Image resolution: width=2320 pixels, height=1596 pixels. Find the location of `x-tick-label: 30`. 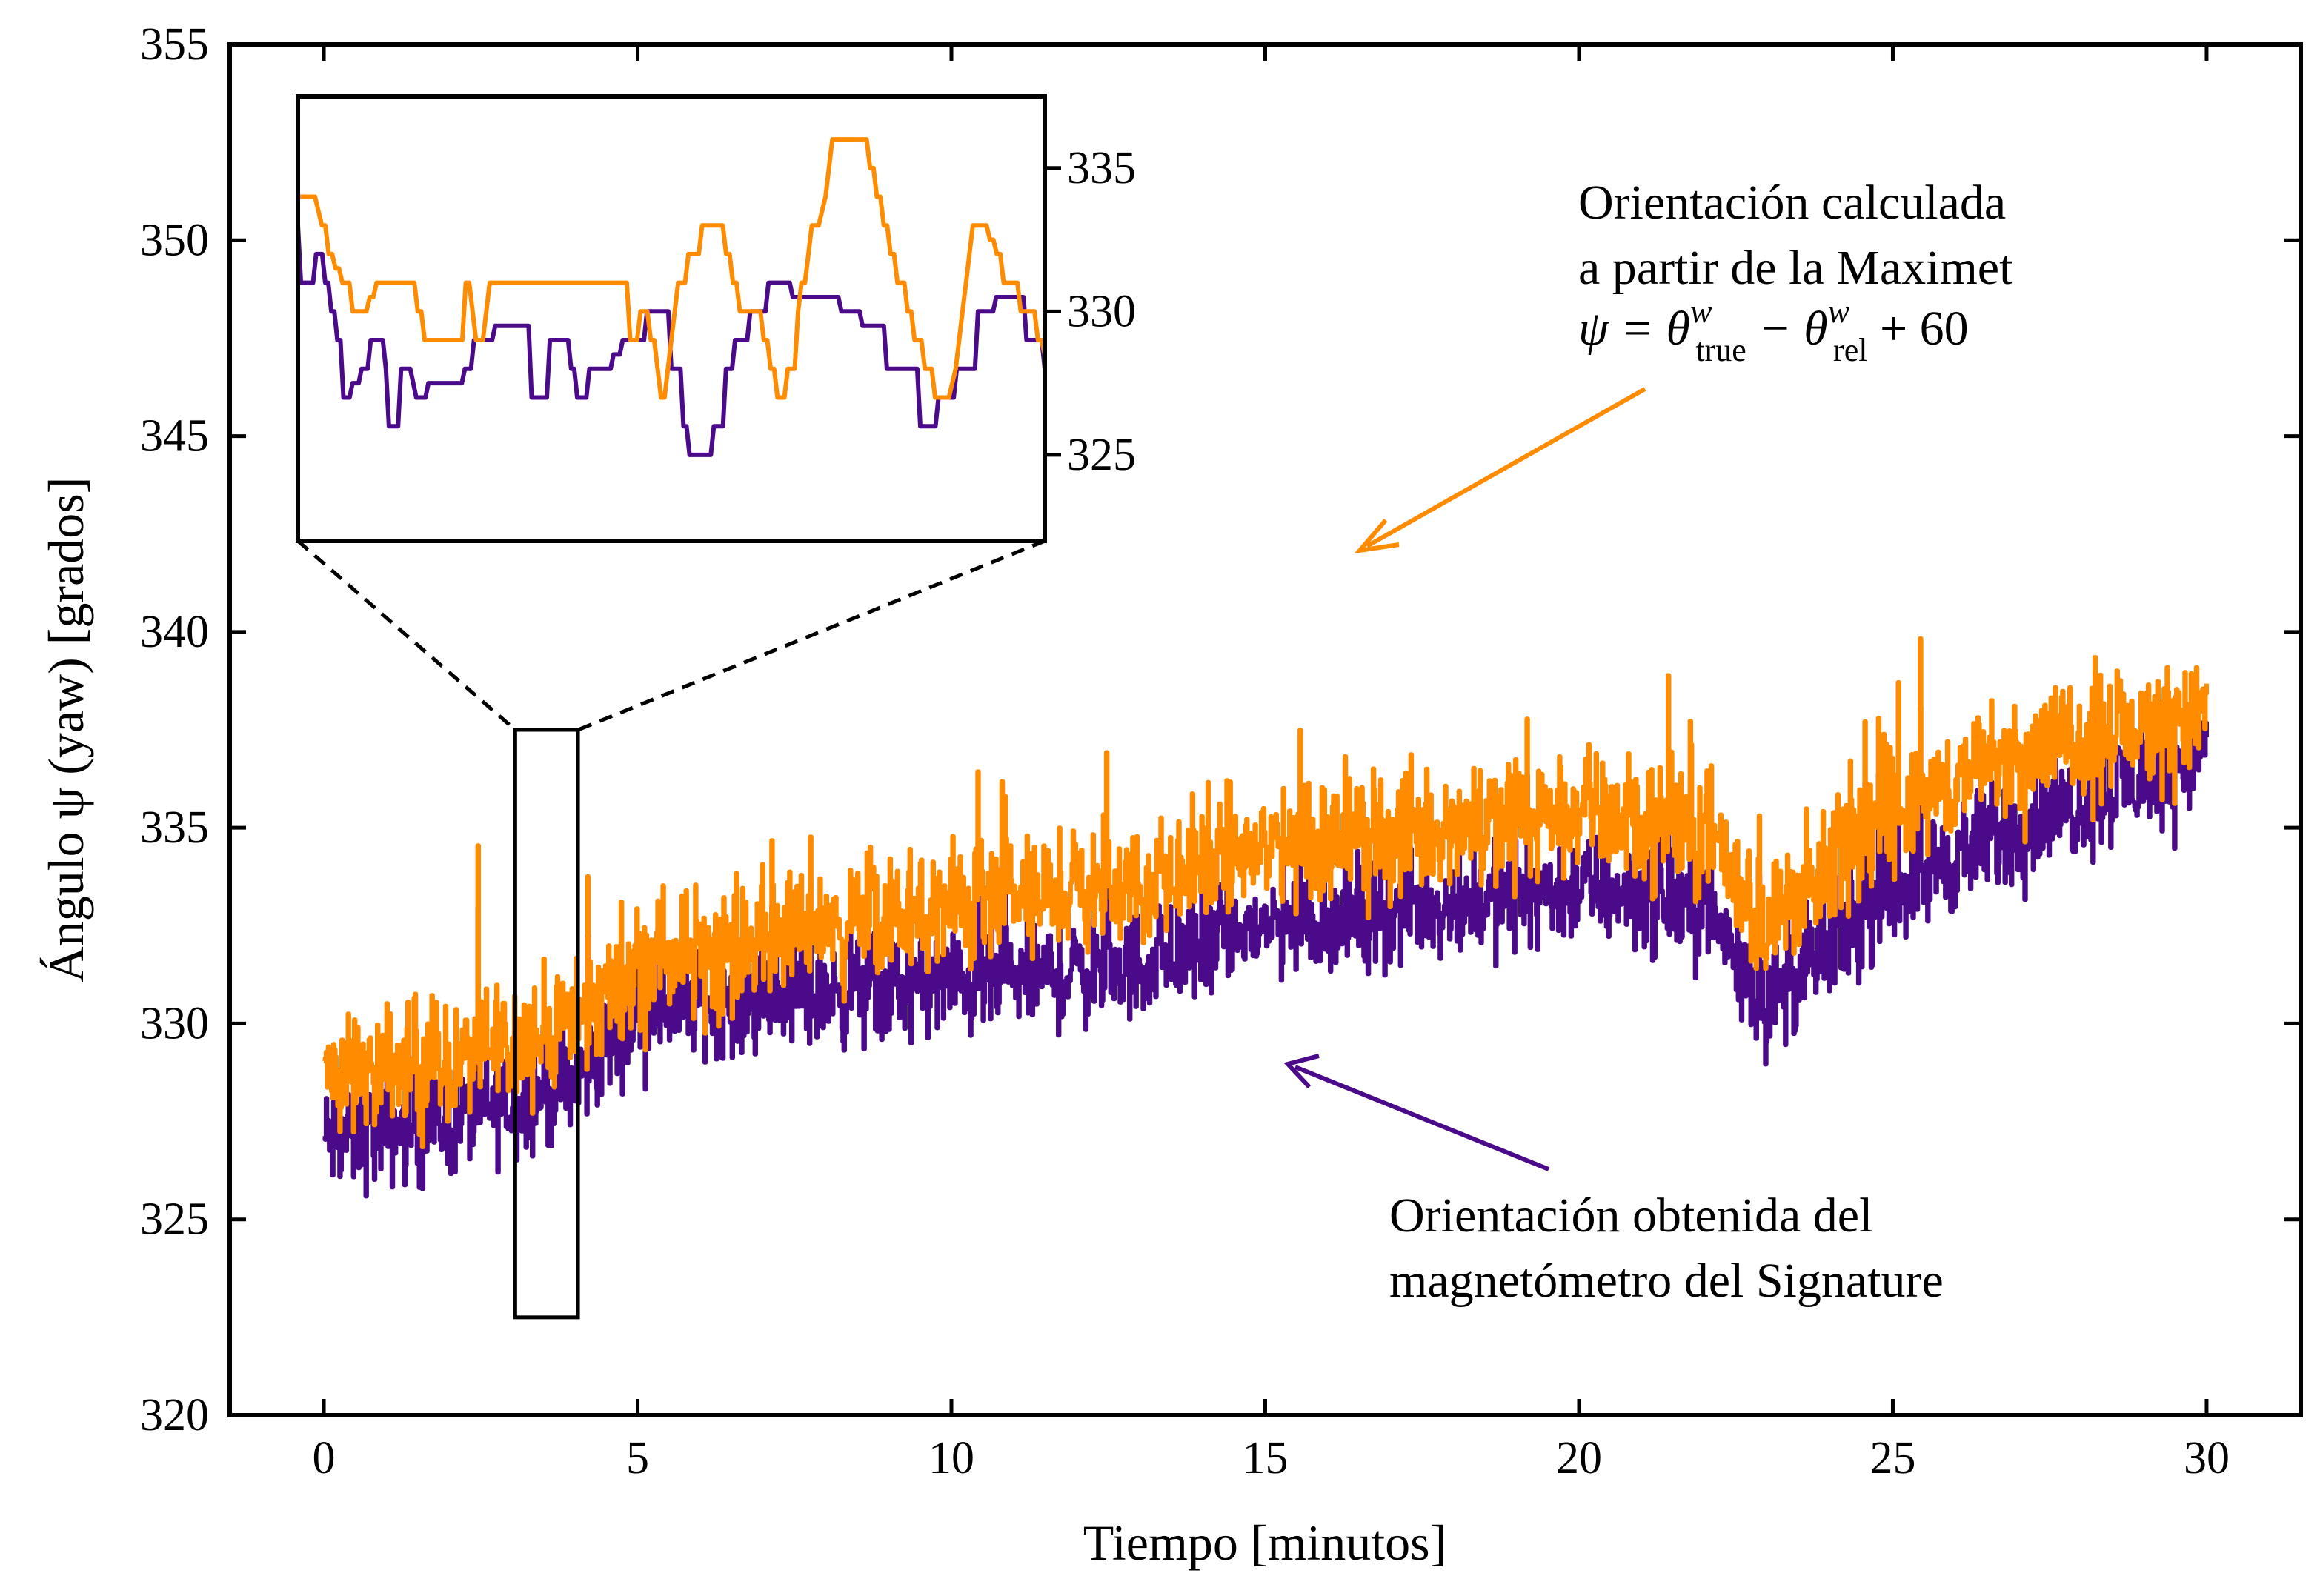

x-tick-label: 30 is located at coordinates (2207, 1458).